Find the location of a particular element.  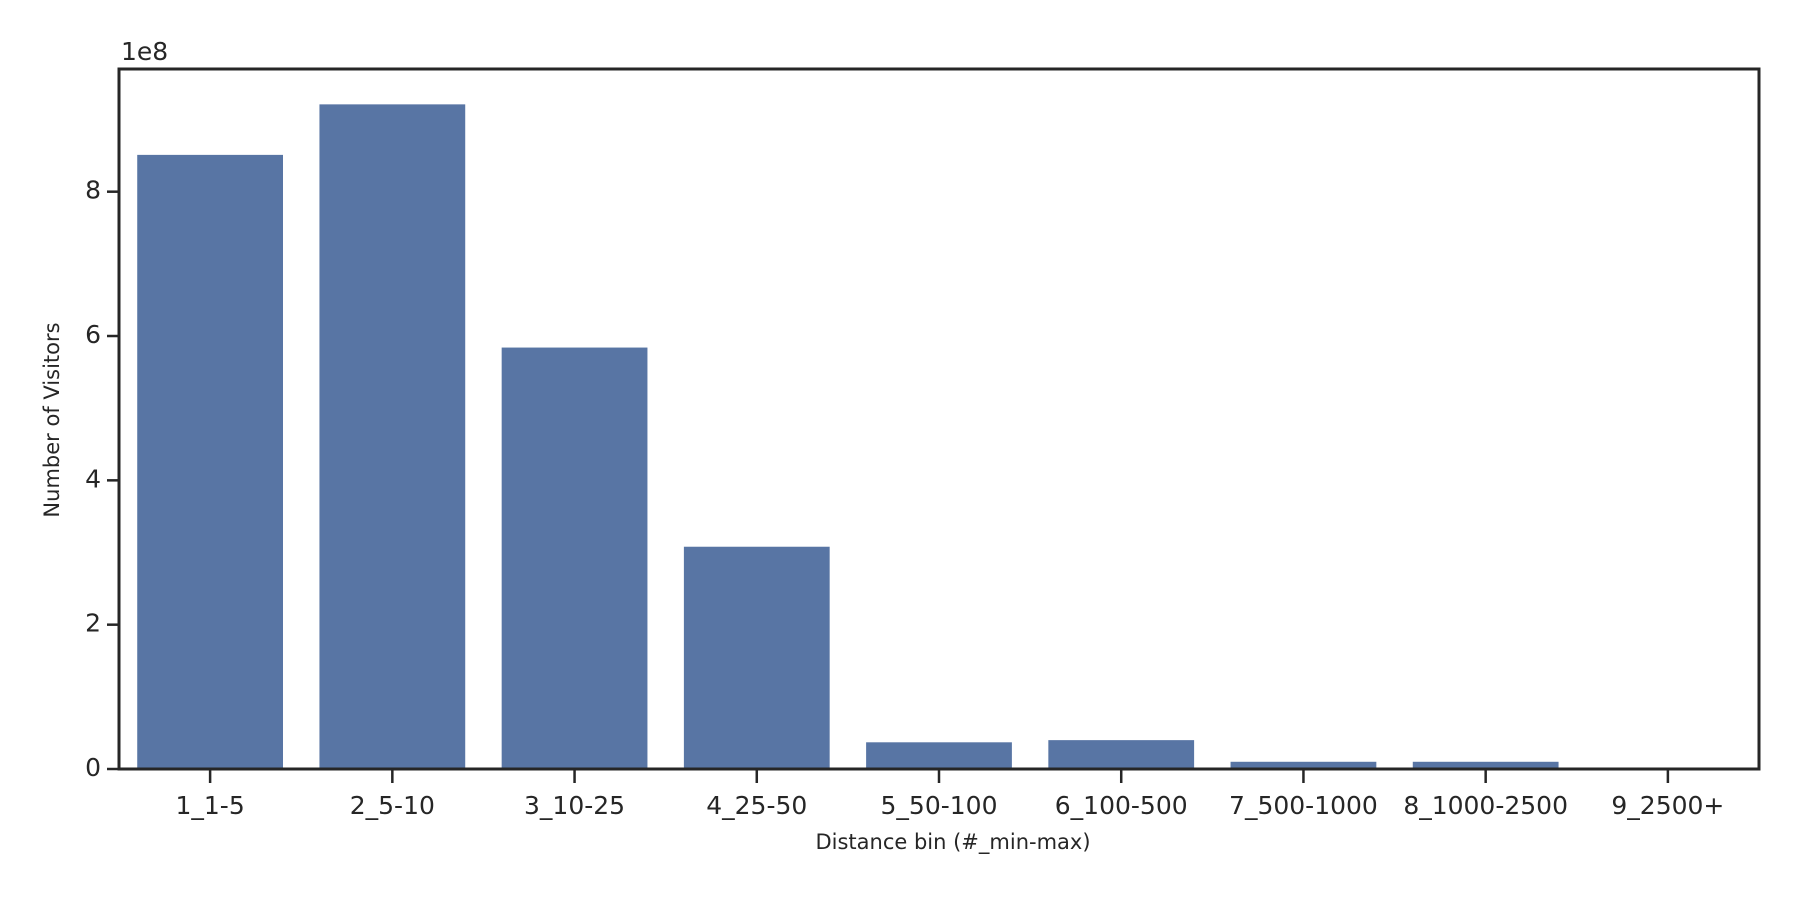

y-axis-label: Number of Visitors is located at coordinates (52, 419).